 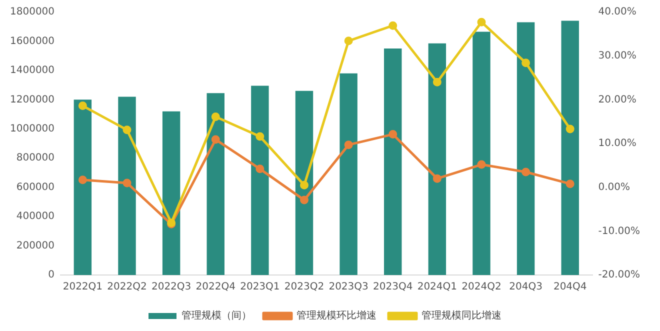 I want to click on x-tick-label: 204Q3, so click(x=525, y=287).